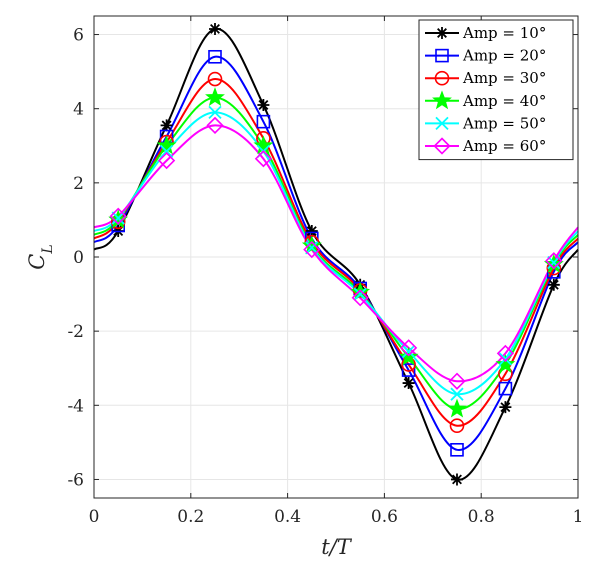  I want to click on legend-item-6-marker, so click(442, 146).